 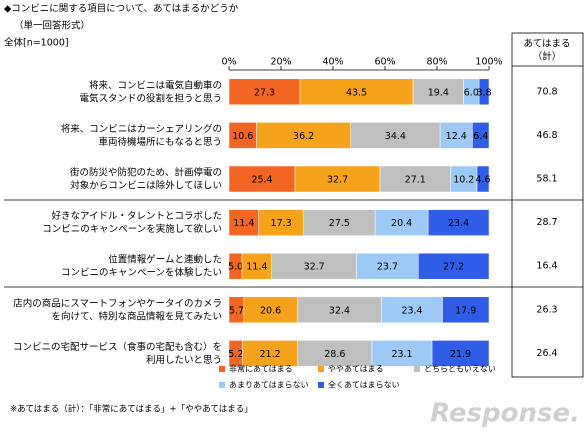 I want to click on totals-header: あてはまる, so click(x=546, y=44).